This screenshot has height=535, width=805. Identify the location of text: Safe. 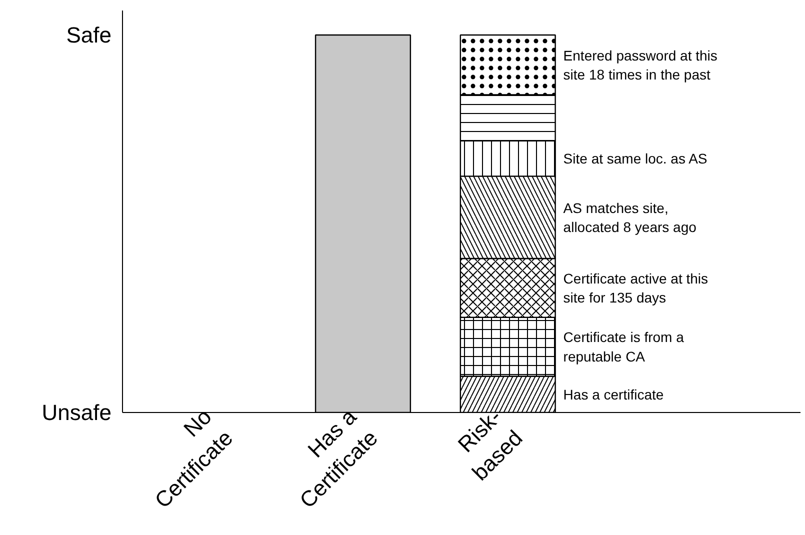
(89, 35).